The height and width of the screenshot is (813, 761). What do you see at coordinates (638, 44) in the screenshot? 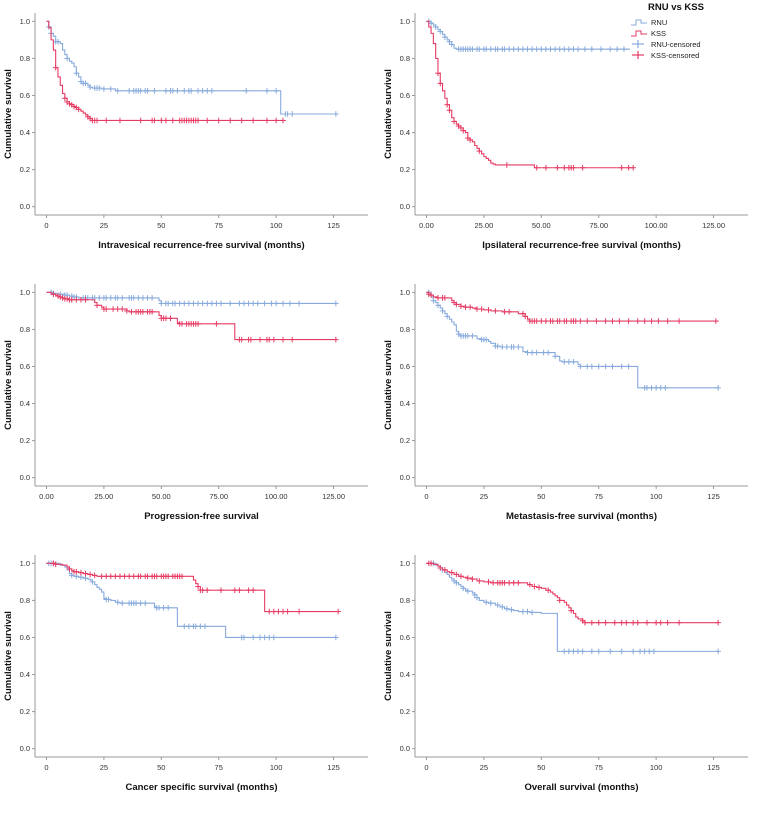
I see `rnu-censored-plus-icon` at bounding box center [638, 44].